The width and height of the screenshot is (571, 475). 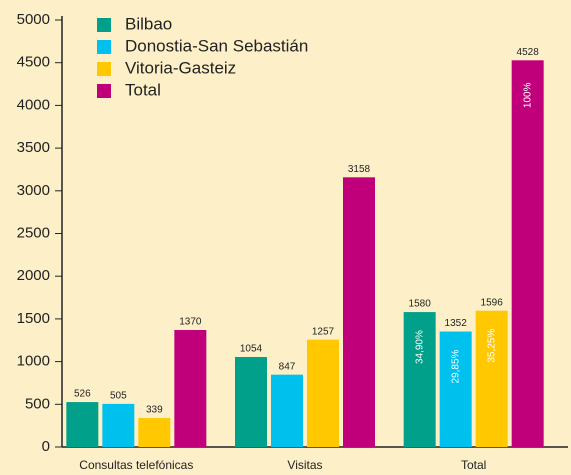 I want to click on value-label: 1370, so click(x=190, y=322).